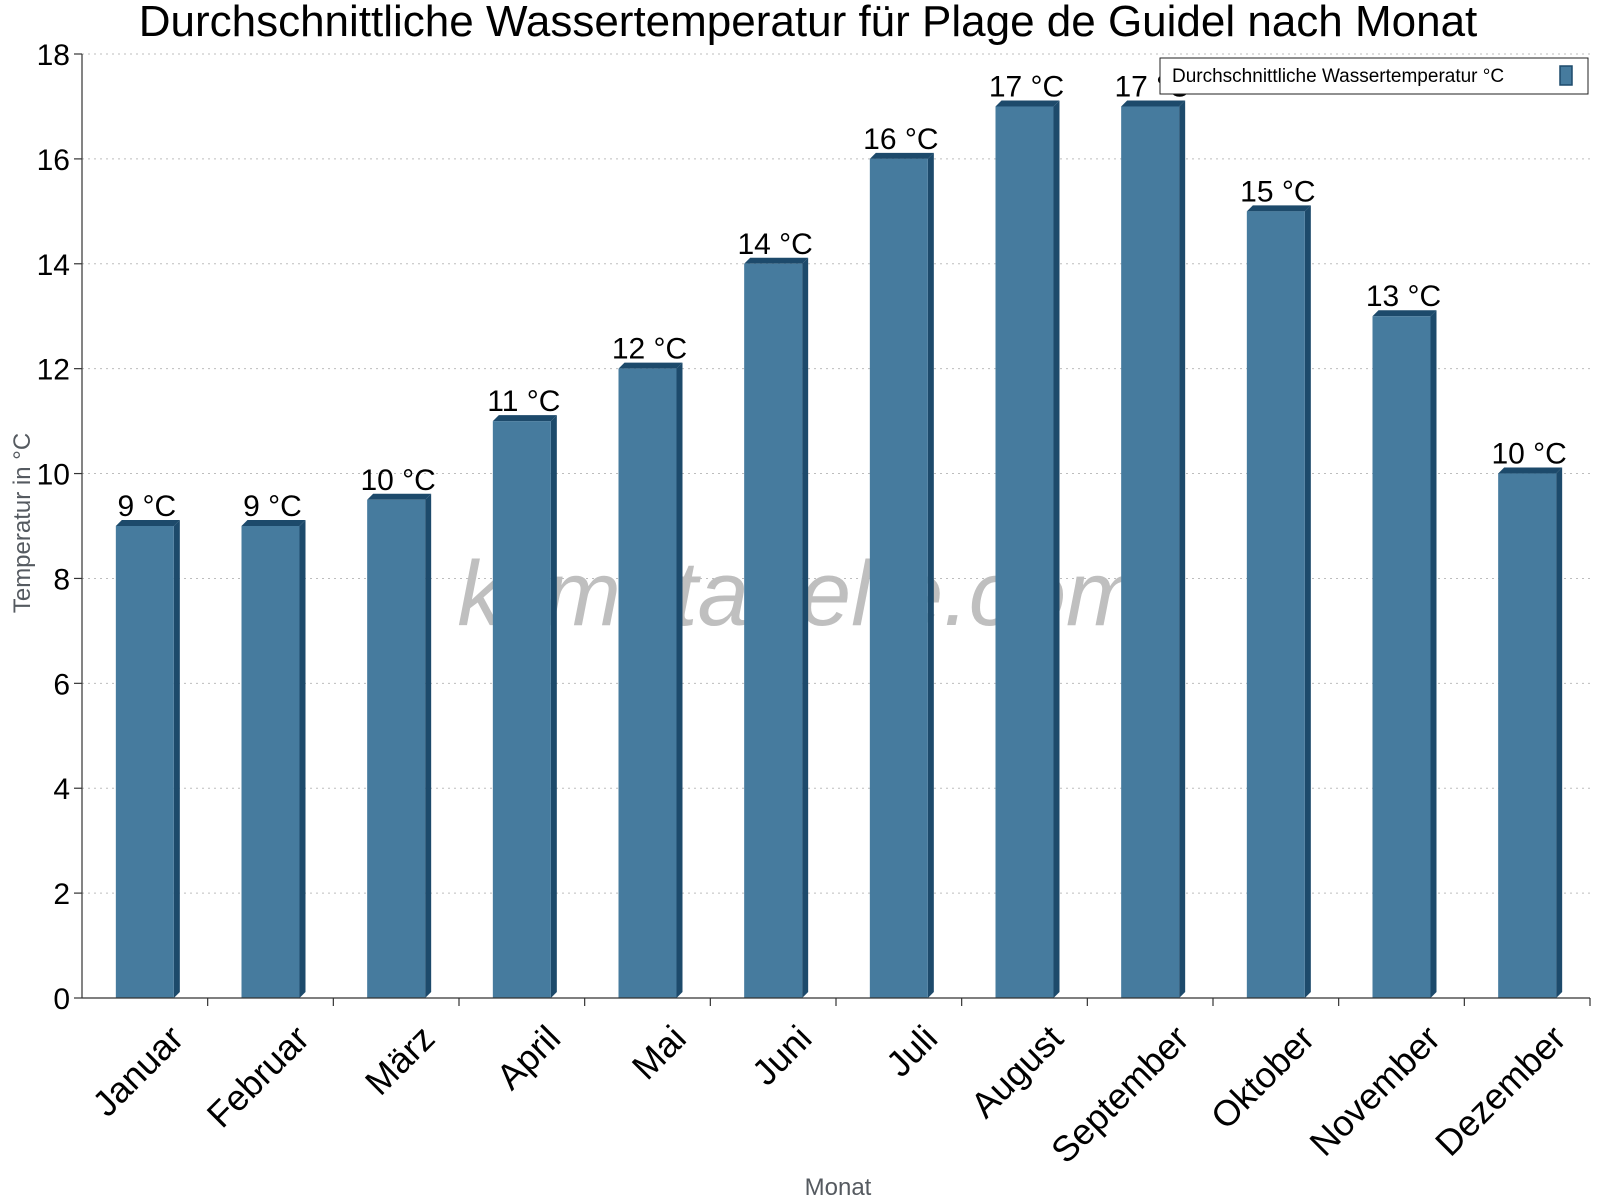  What do you see at coordinates (1566, 75) in the screenshot?
I see `legend-swatch` at bounding box center [1566, 75].